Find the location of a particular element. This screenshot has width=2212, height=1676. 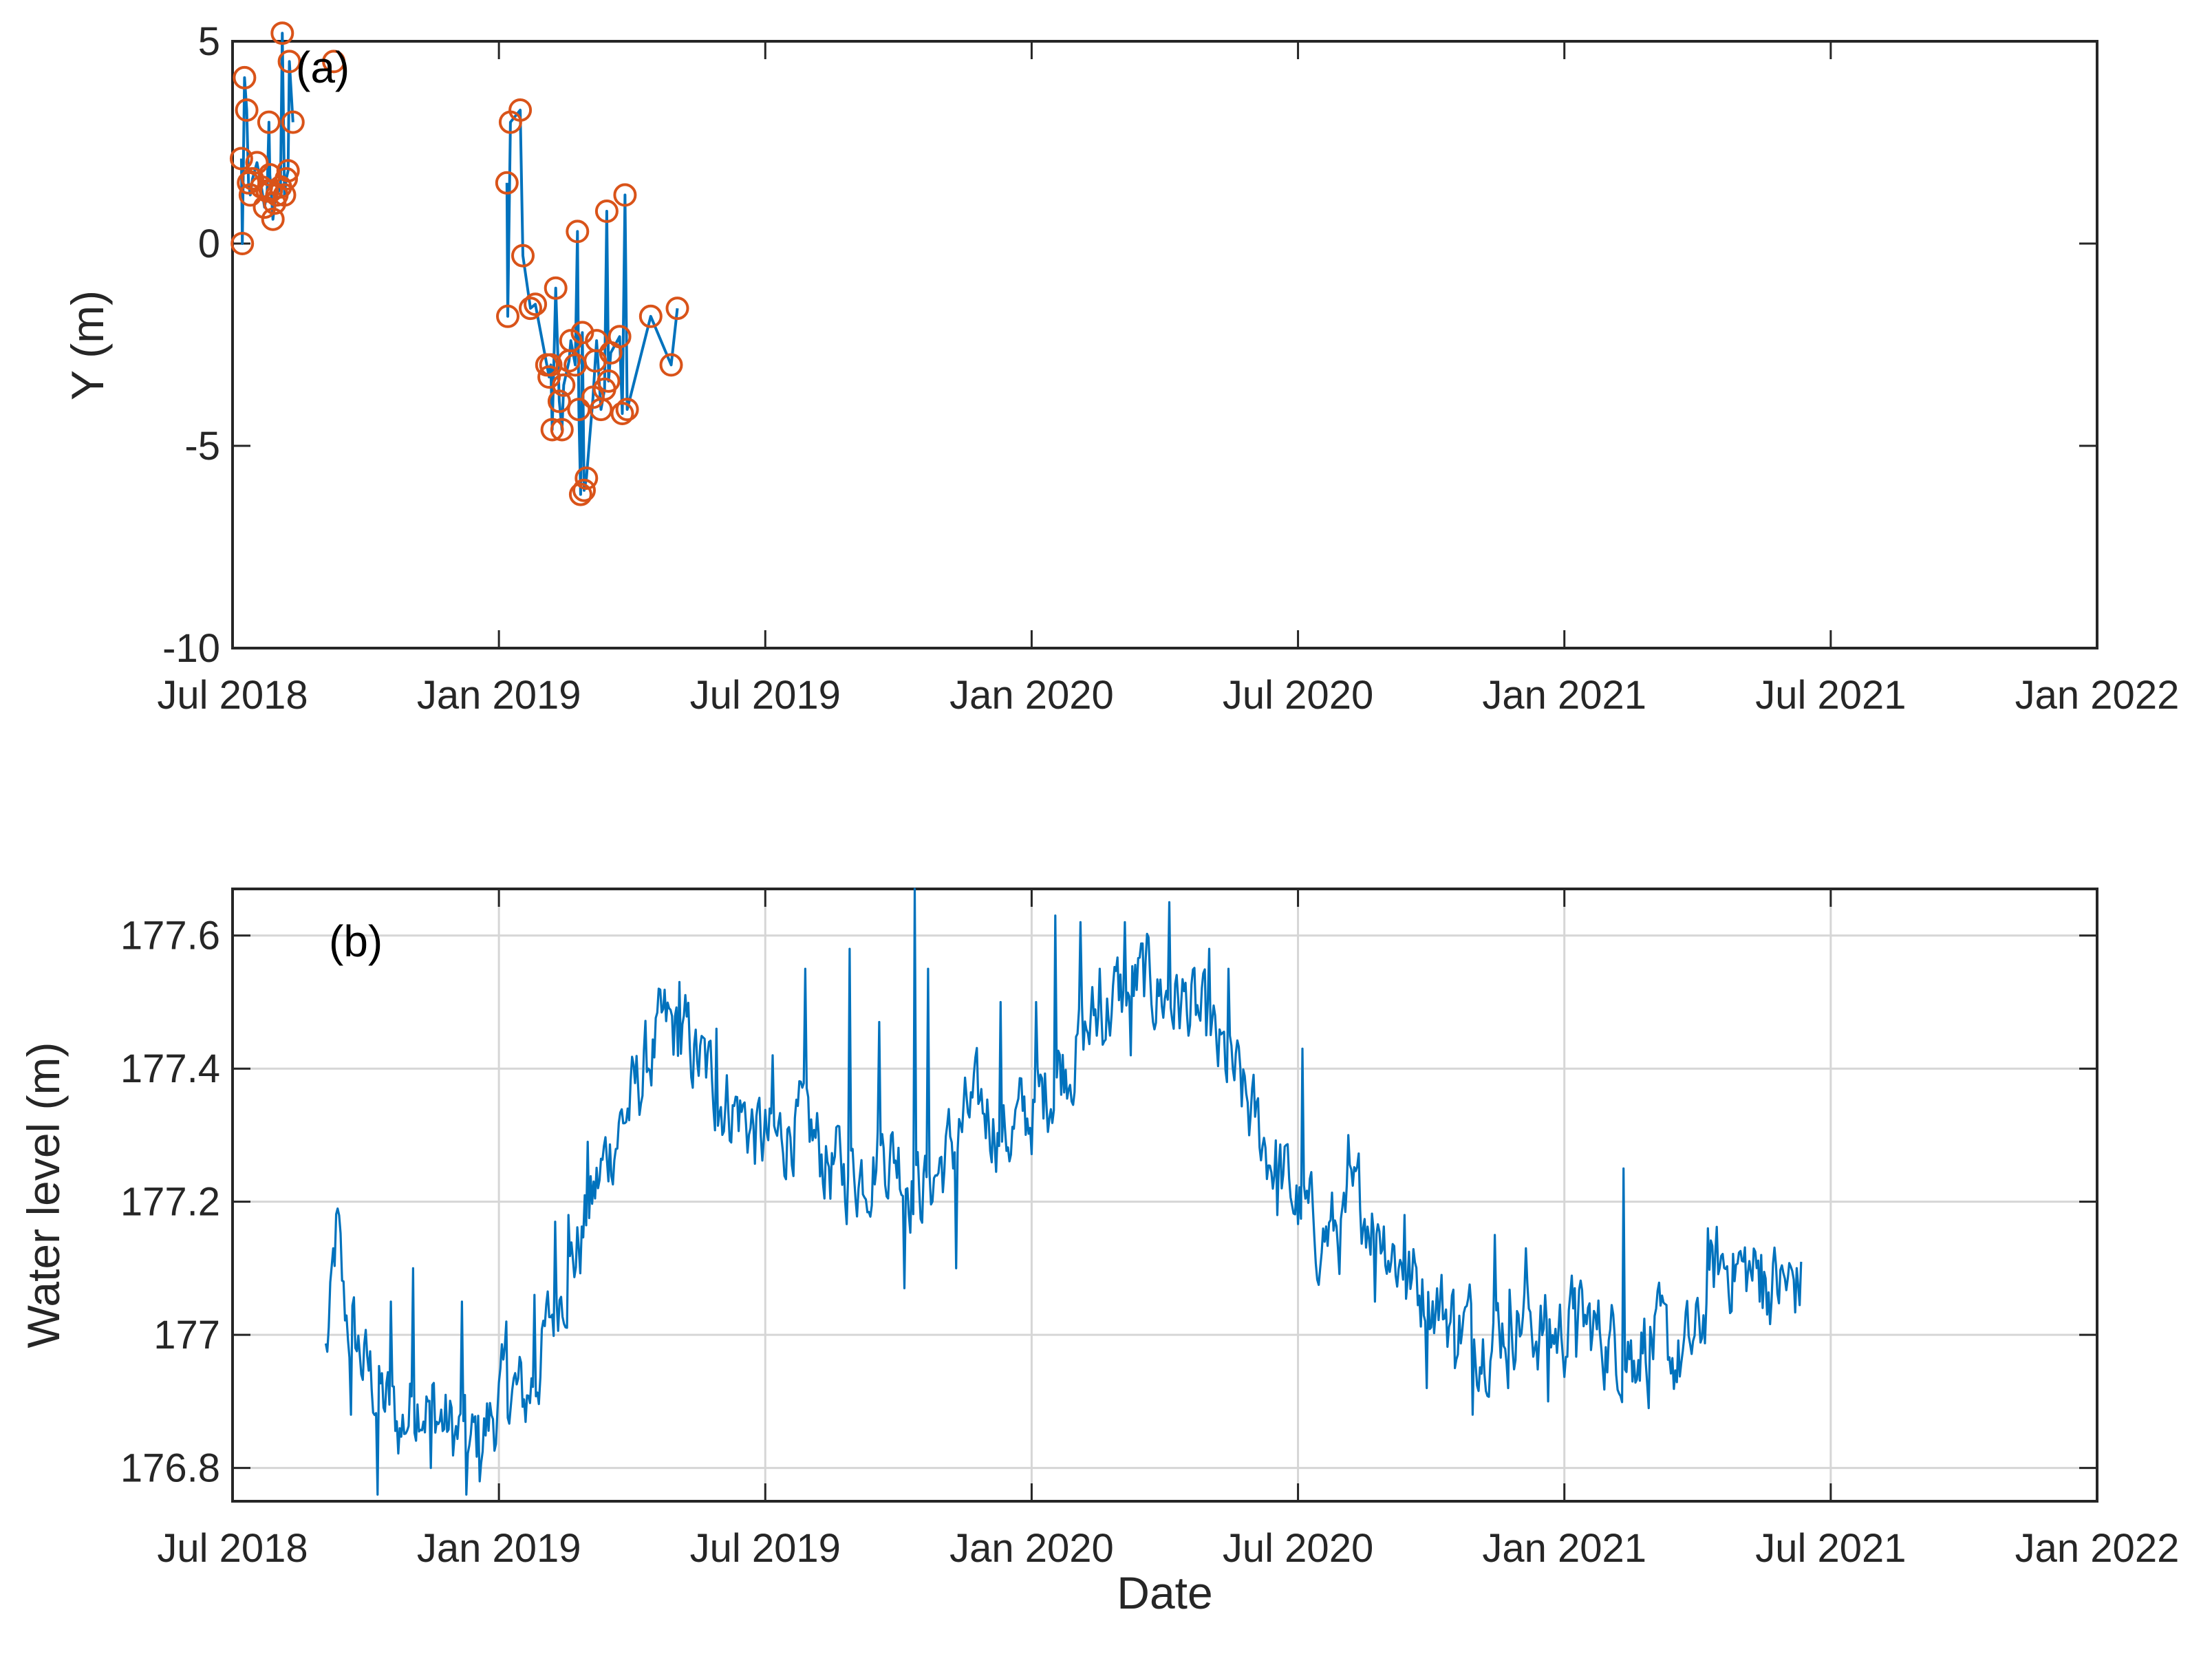

y-tick-label: 177.2 is located at coordinates (170, 1203).